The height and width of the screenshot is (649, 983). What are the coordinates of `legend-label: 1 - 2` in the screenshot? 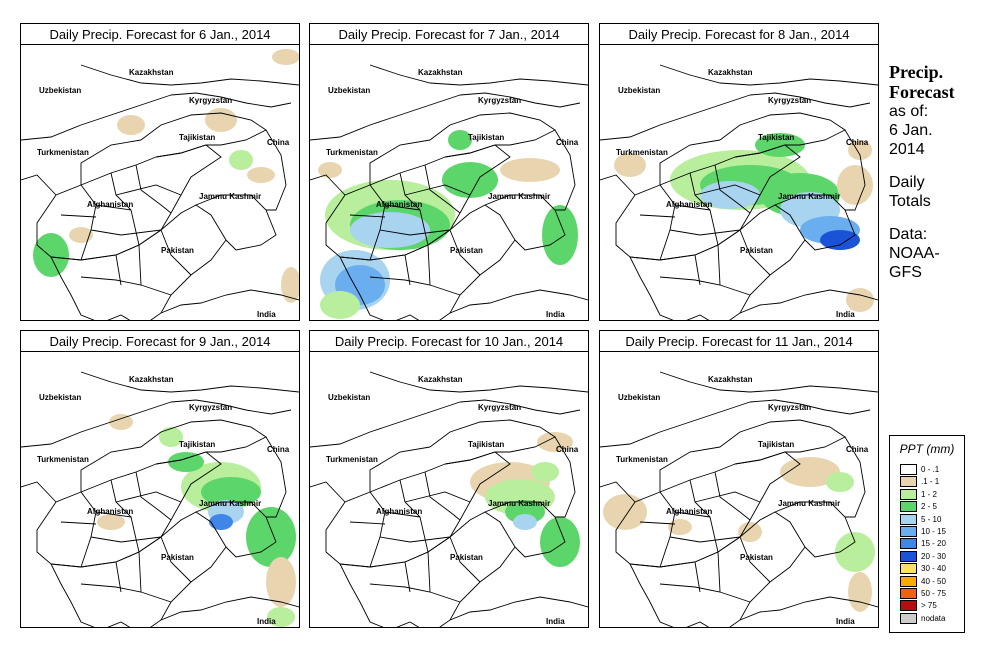 It's located at (929, 494).